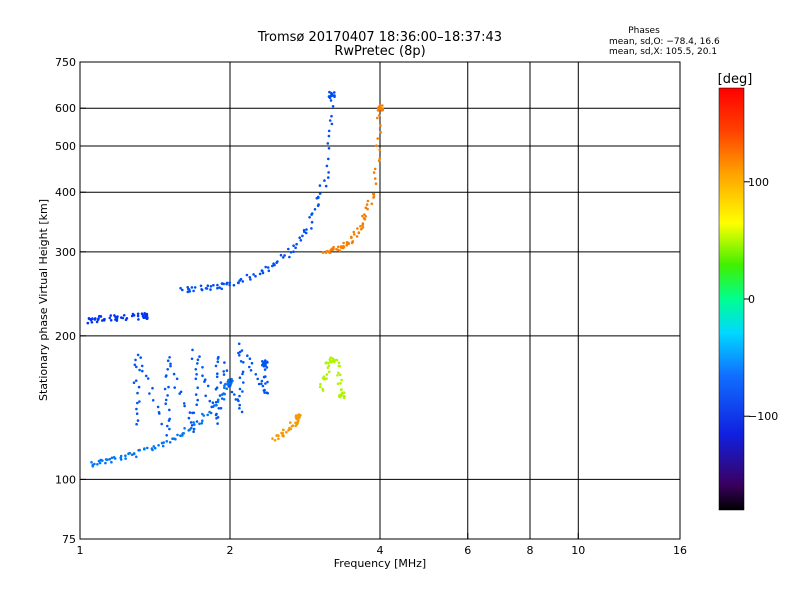 The width and height of the screenshot is (800, 600). I want to click on y-tick-label: 300, so click(65, 252).